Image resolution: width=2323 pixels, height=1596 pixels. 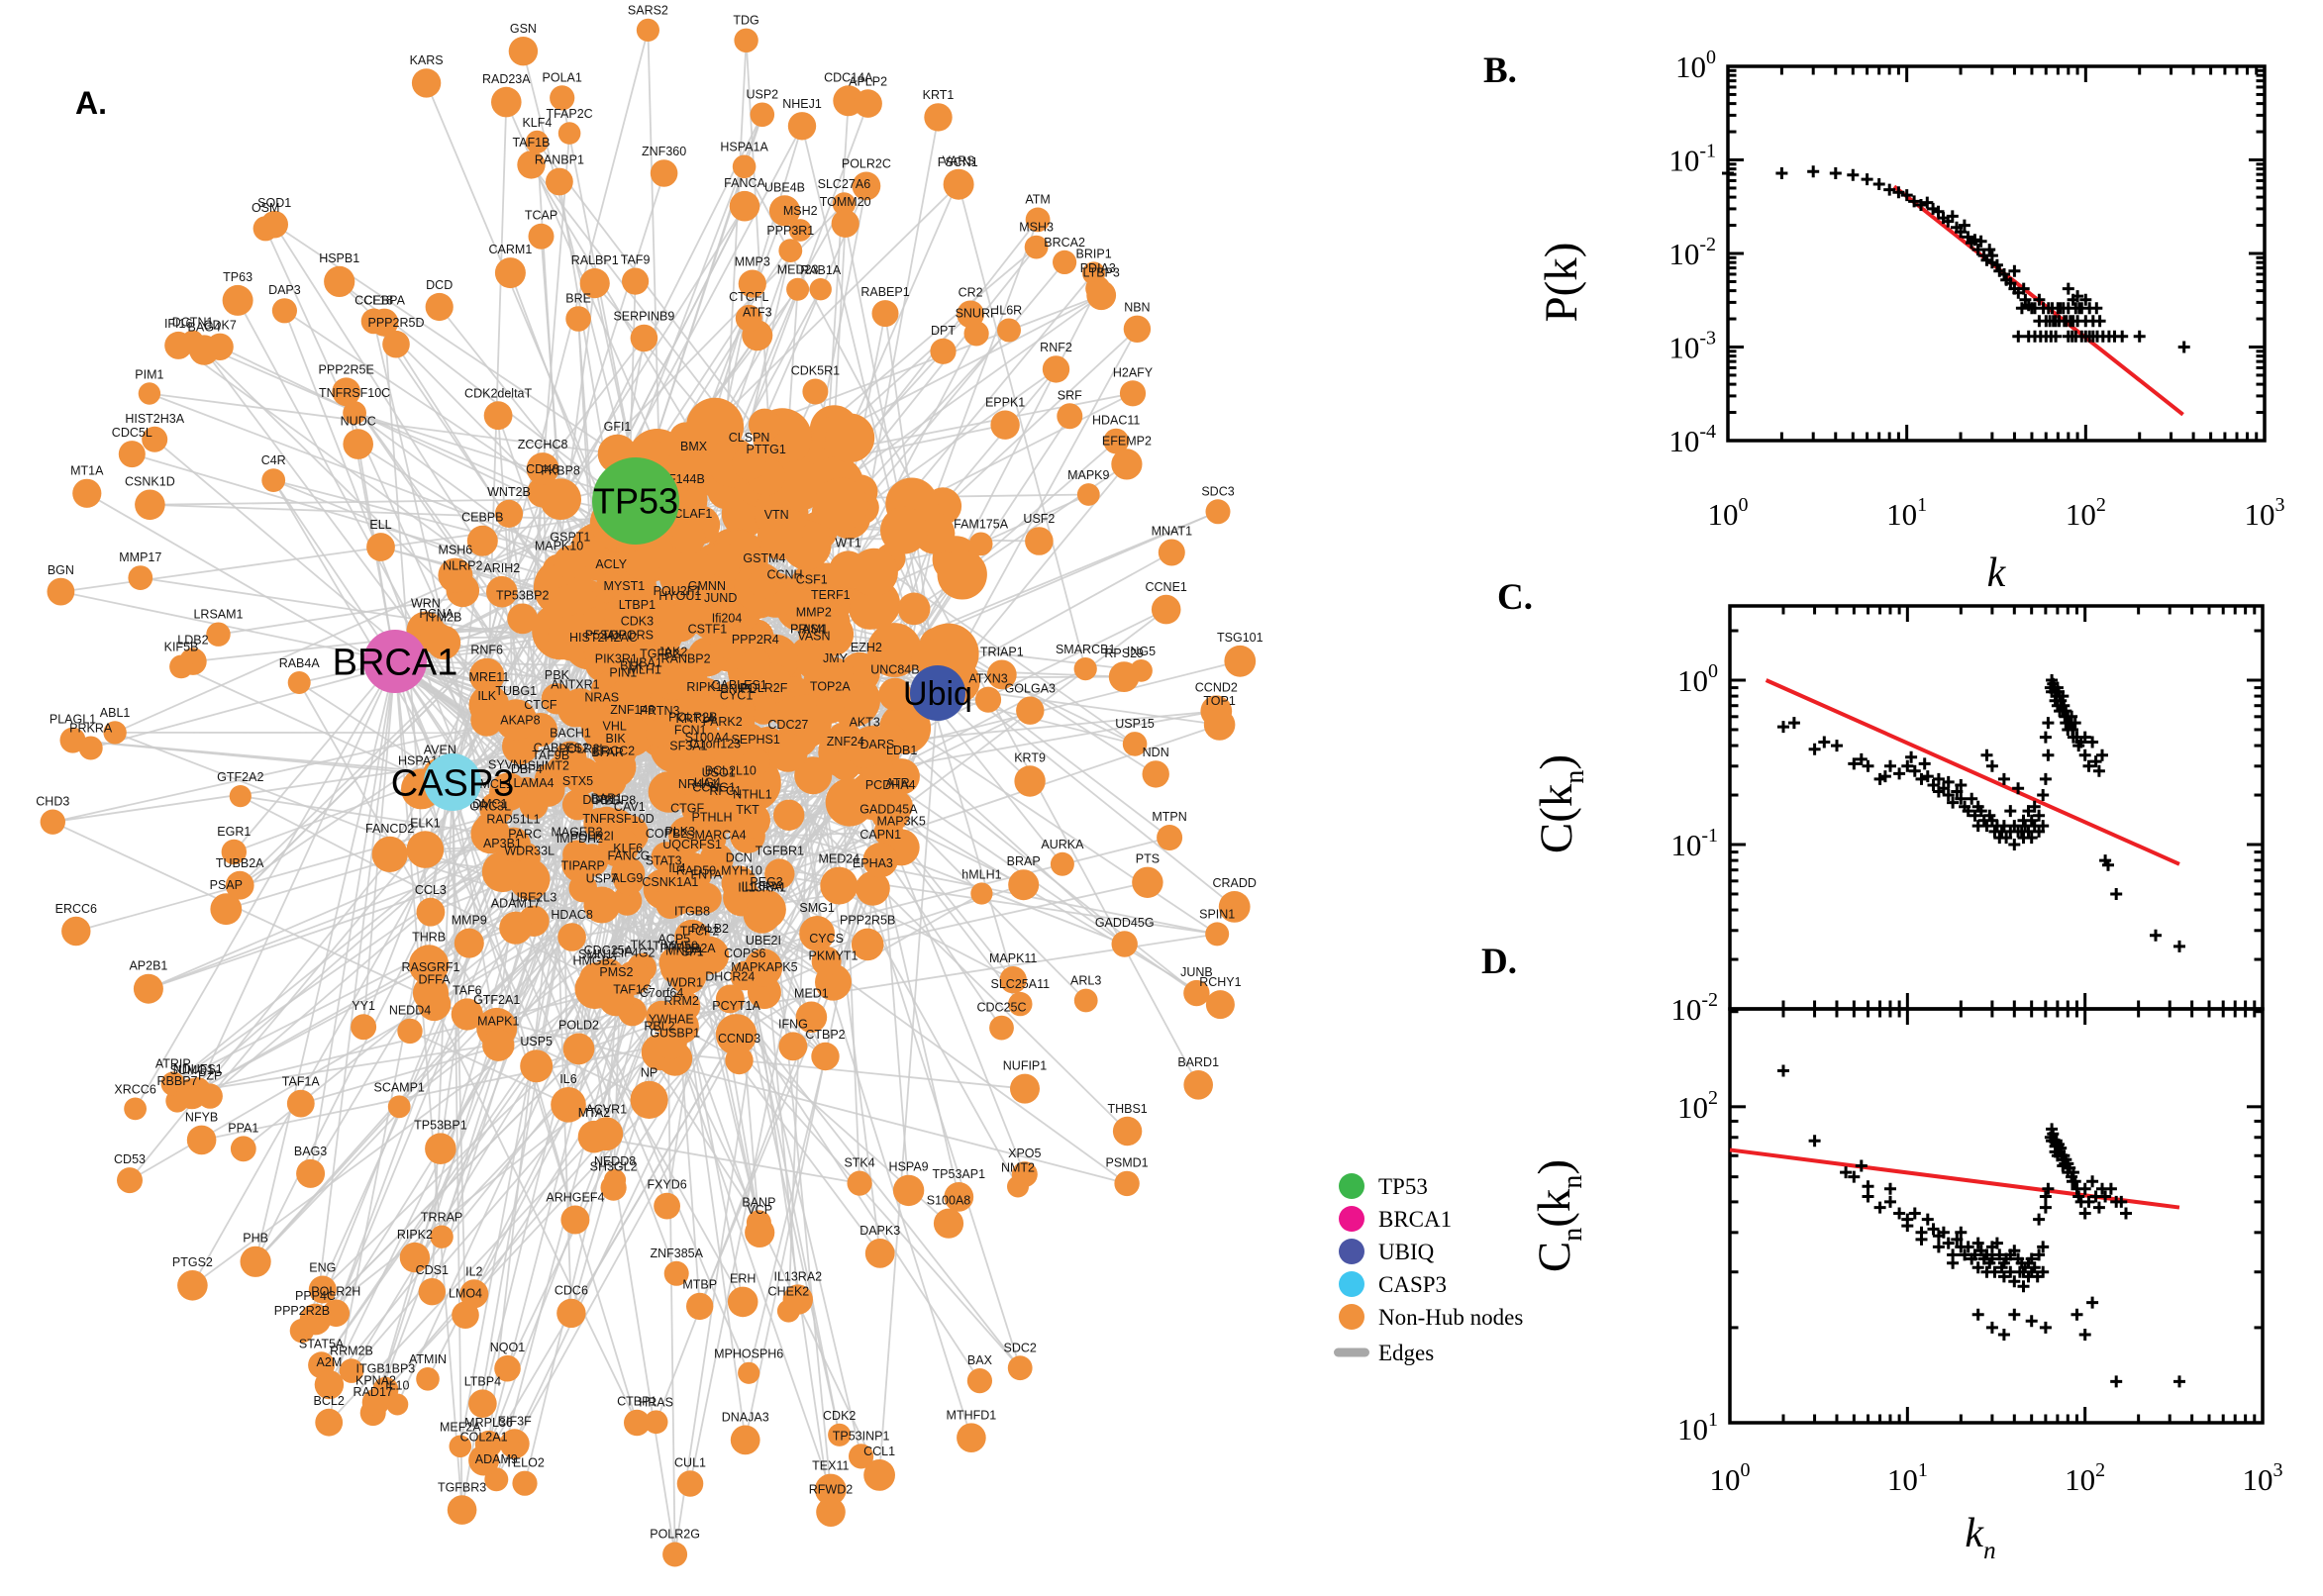 What do you see at coordinates (890, 785) in the screenshot?
I see `network-node-label: PCDHA4` at bounding box center [890, 785].